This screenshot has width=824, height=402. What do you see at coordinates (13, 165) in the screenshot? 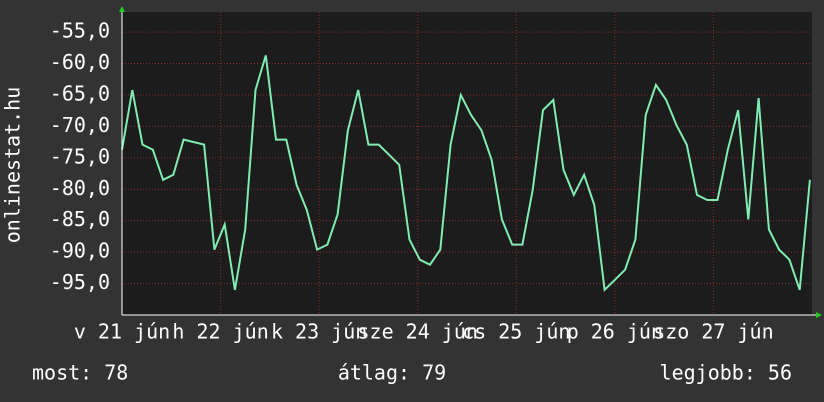
I see `y-axis-title: onlinestat.hu` at bounding box center [13, 165].